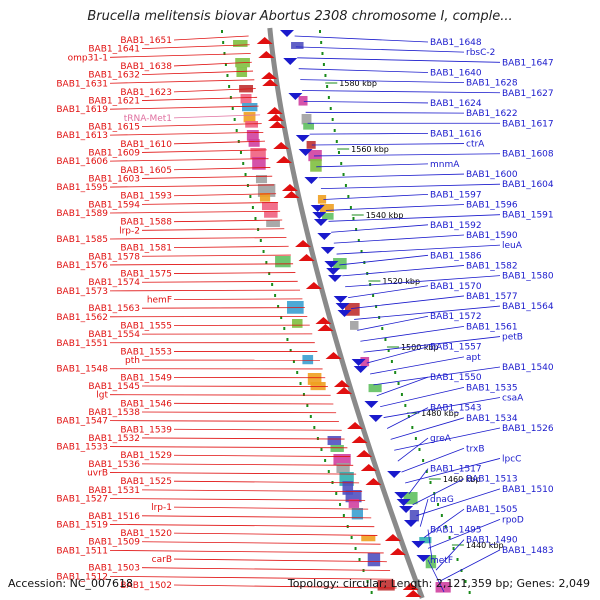 The height and width of the screenshot is (600, 600). What do you see at coordinates (146, 430) in the screenshot?
I see `gene-label-left: BAB1_1539` at bounding box center [146, 430].